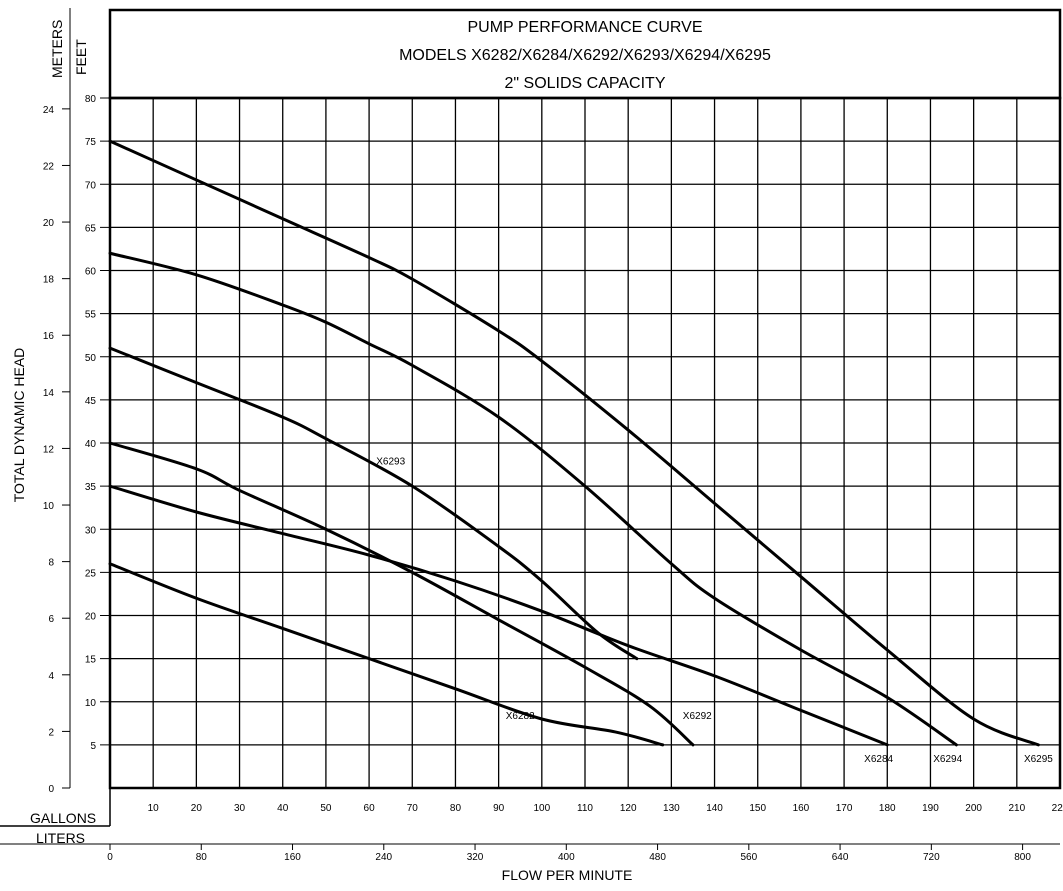  Describe the element at coordinates (91, 660) in the screenshot. I see `feet-tick-label: 15` at that location.